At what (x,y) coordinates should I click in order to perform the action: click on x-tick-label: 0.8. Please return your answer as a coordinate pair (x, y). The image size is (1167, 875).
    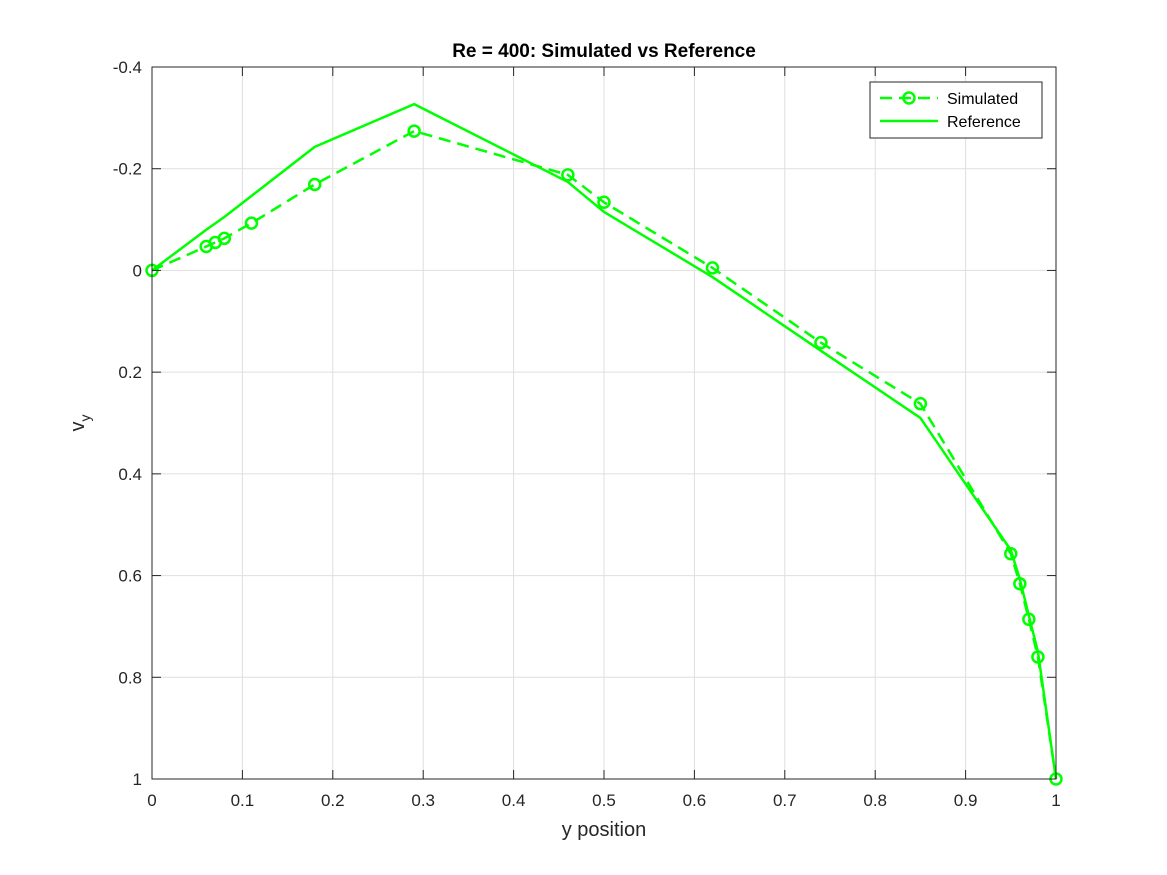
    Looking at the image, I should click on (875, 800).